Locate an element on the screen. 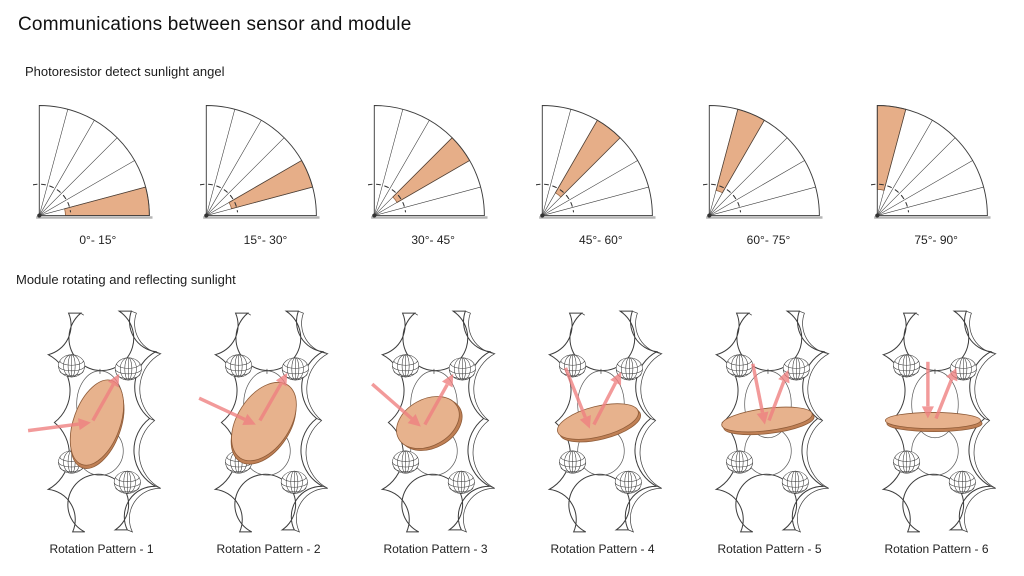 The width and height of the screenshot is (1024, 576). section-heading-module: Module rotating and reflecting sunlight is located at coordinates (126, 279).